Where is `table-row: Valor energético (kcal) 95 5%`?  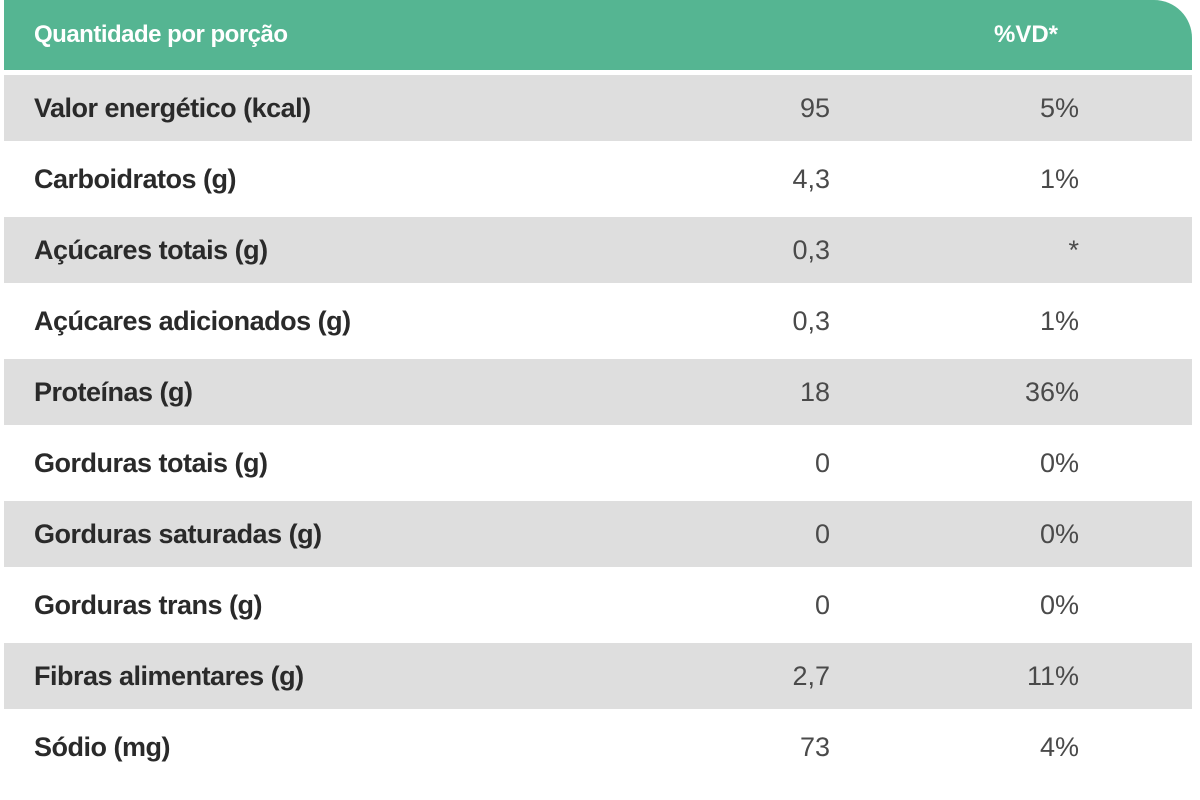
table-row: Valor energético (kcal) 95 5% is located at coordinates (598, 108).